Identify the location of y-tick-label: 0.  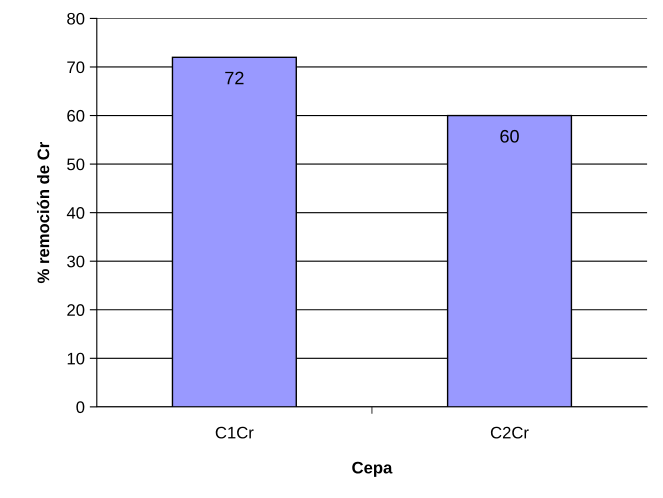
(80, 407).